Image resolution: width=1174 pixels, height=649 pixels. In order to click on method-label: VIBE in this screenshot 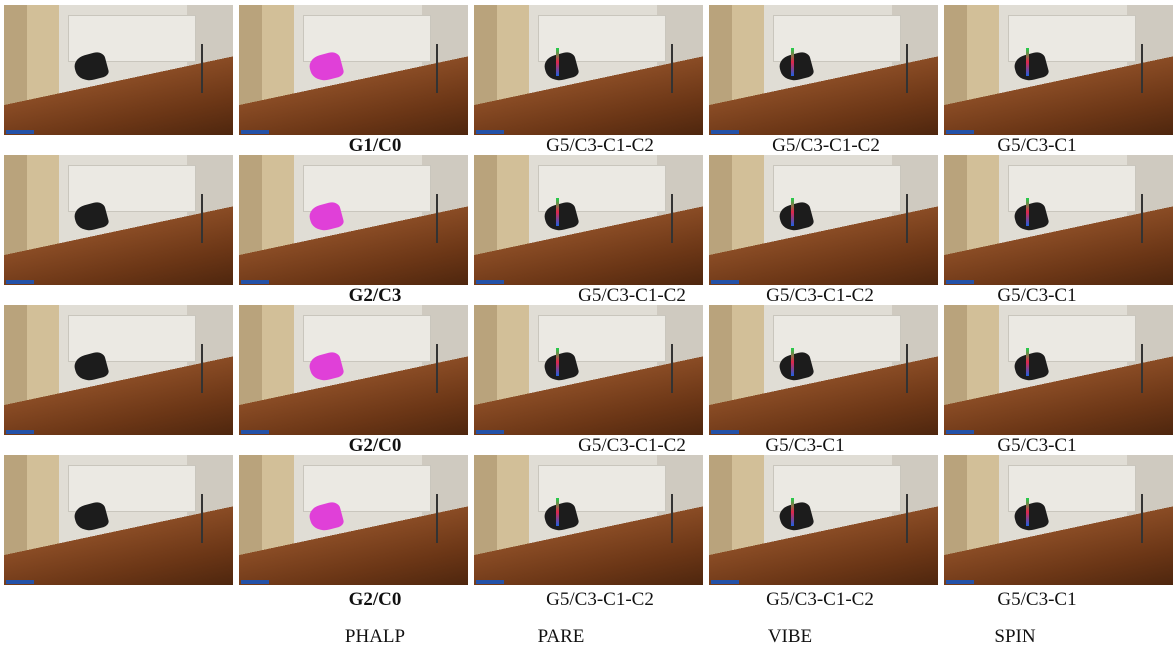, I will do `click(790, 636)`.